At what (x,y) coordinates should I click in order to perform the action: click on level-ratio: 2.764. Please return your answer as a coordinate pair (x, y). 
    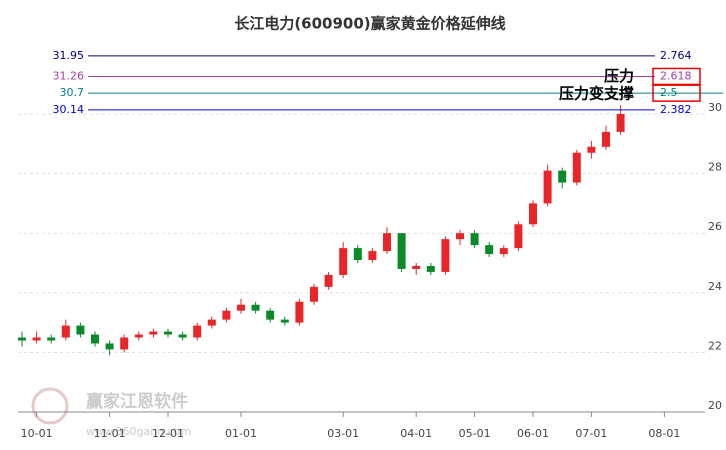
    Looking at the image, I should click on (676, 55).